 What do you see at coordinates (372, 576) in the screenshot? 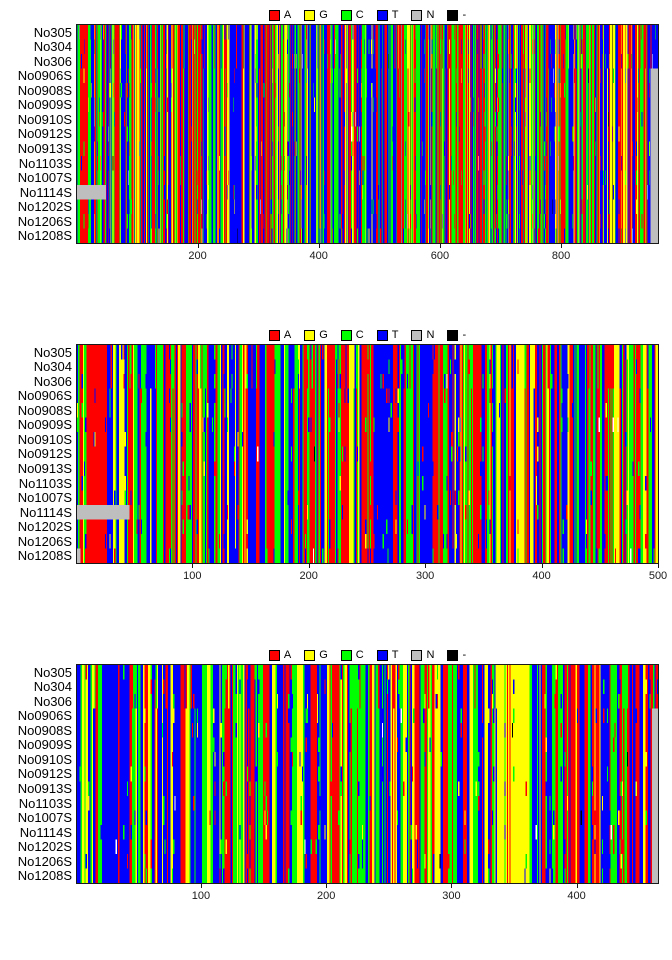
I see `x-axis: 100 200 300 400 500` at bounding box center [372, 576].